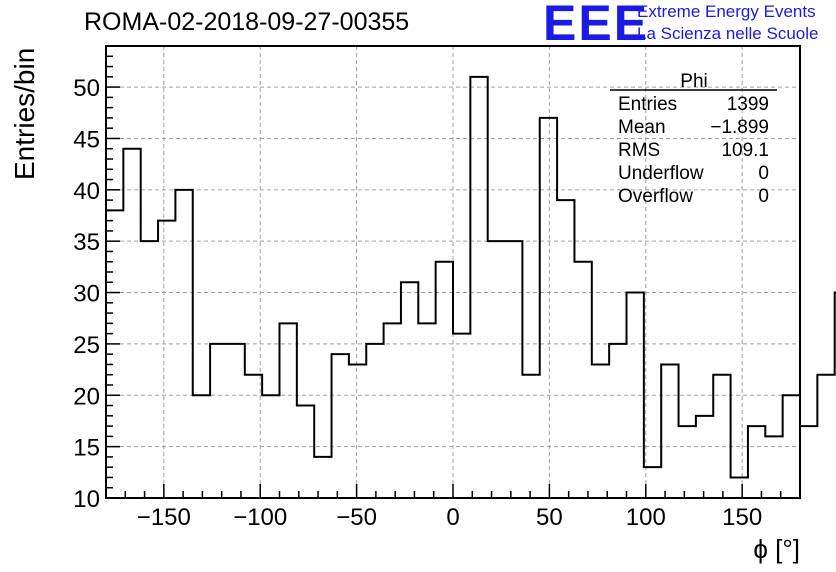 The image size is (836, 572). I want to click on stats-label: Entries, so click(647, 104).